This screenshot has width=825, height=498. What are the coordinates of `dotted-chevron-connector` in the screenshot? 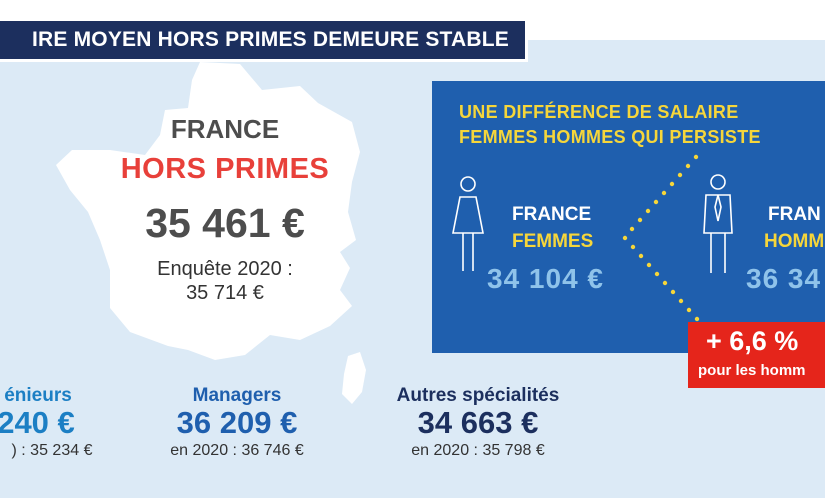 It's located at (661, 238).